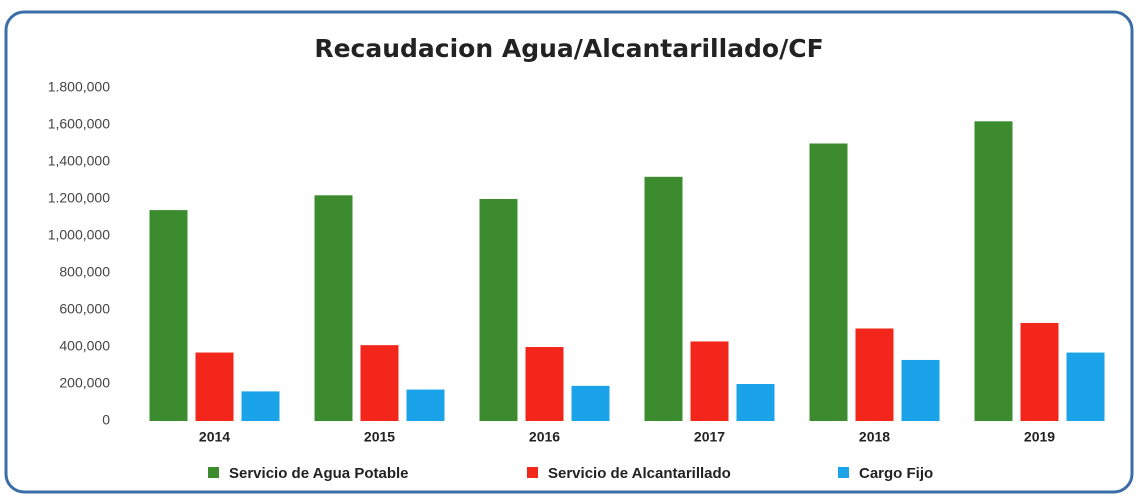  What do you see at coordinates (84, 346) in the screenshot?
I see `y-tick-label: 400,000` at bounding box center [84, 346].